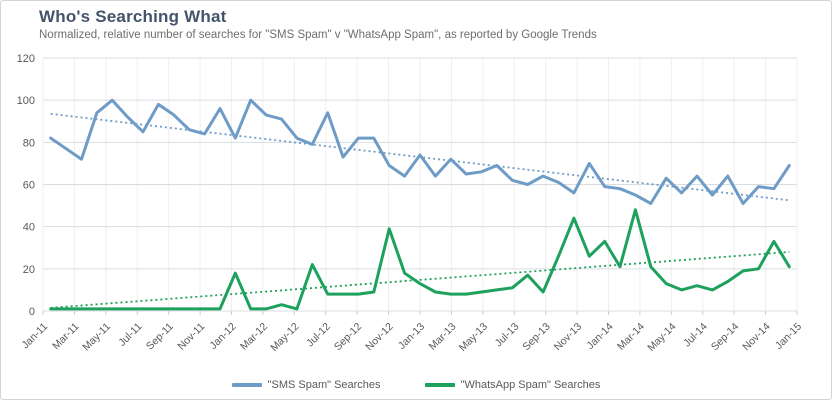 The image size is (832, 400). I want to click on y-axis-label: 20, so click(29, 270).